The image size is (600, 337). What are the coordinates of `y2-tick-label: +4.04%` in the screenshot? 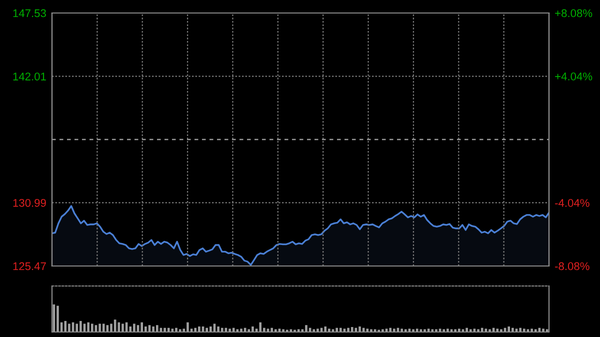 It's located at (573, 76).